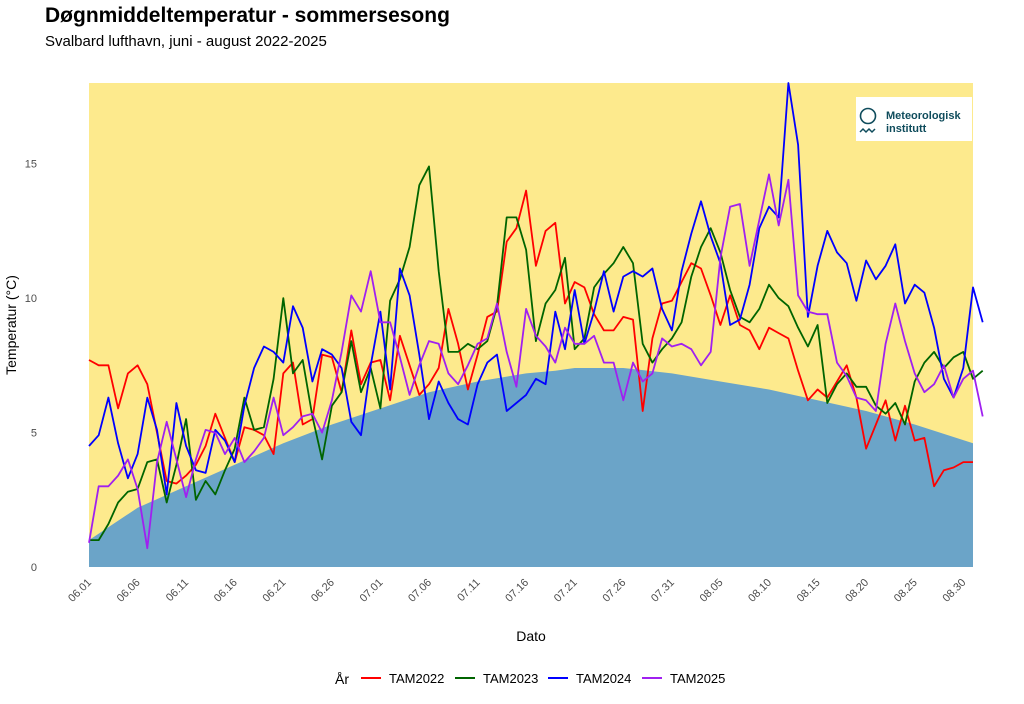 This screenshot has width=1024, height=704. I want to click on legend: TAM2022 TAM2023 TAM2024 TAM2025, so click(543, 678).